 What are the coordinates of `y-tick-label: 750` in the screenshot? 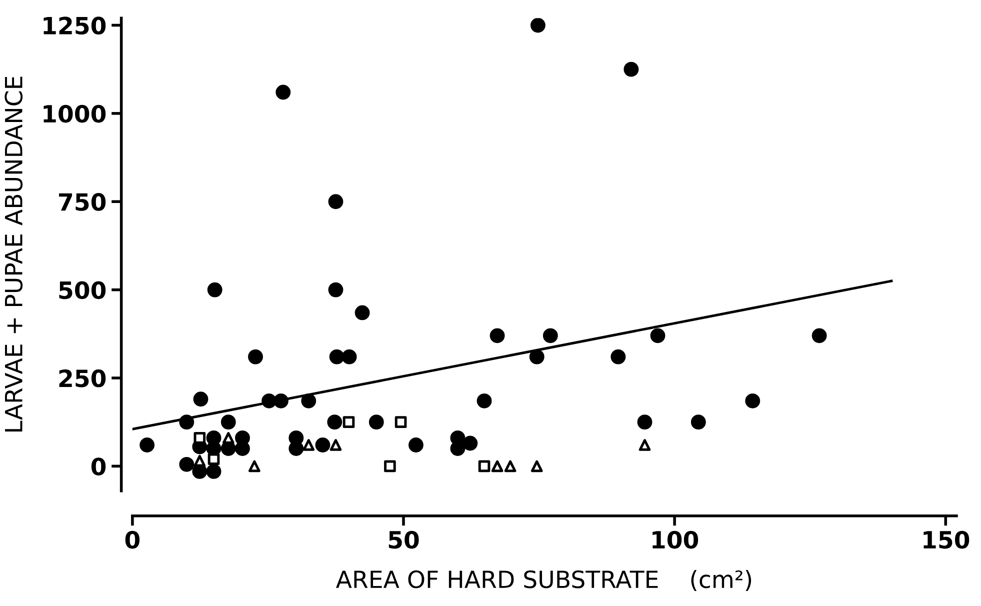 It's located at (82, 202).